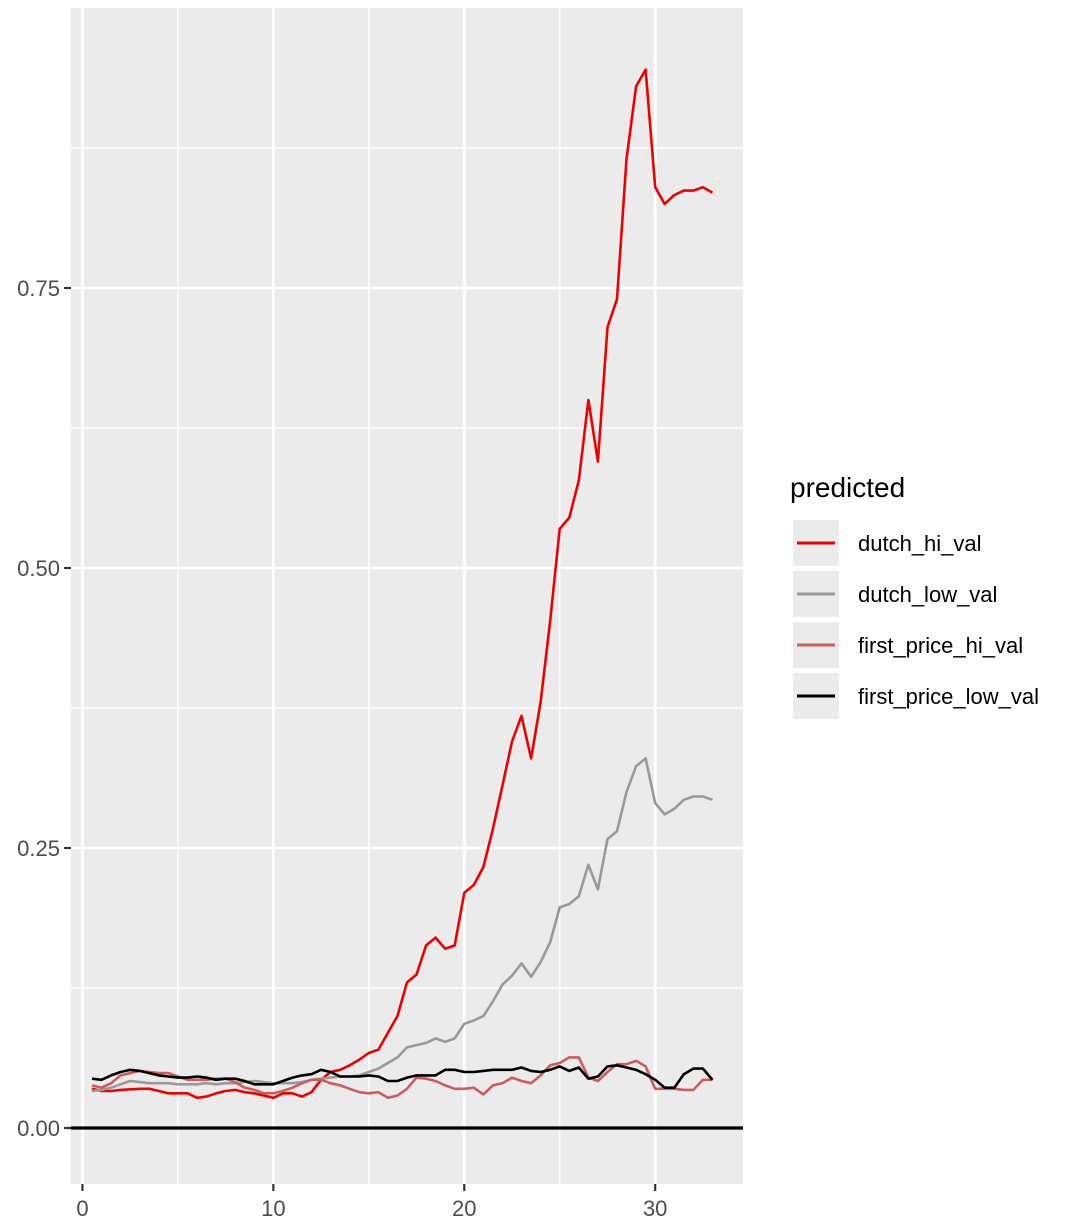 The width and height of the screenshot is (1089, 1225). Describe the element at coordinates (38, 288) in the screenshot. I see `y-tick-label: 0.75` at that location.